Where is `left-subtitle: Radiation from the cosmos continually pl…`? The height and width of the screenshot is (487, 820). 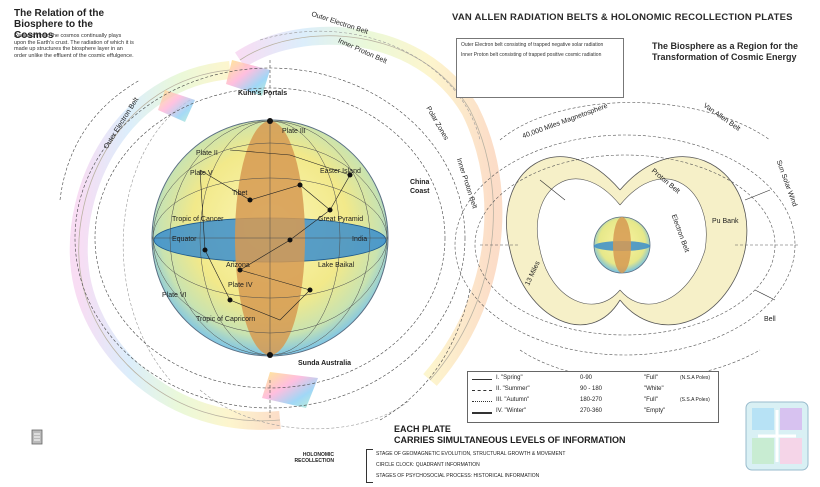 left-subtitle: Radiation from the cosmos continually pl… is located at coordinates (74, 46).